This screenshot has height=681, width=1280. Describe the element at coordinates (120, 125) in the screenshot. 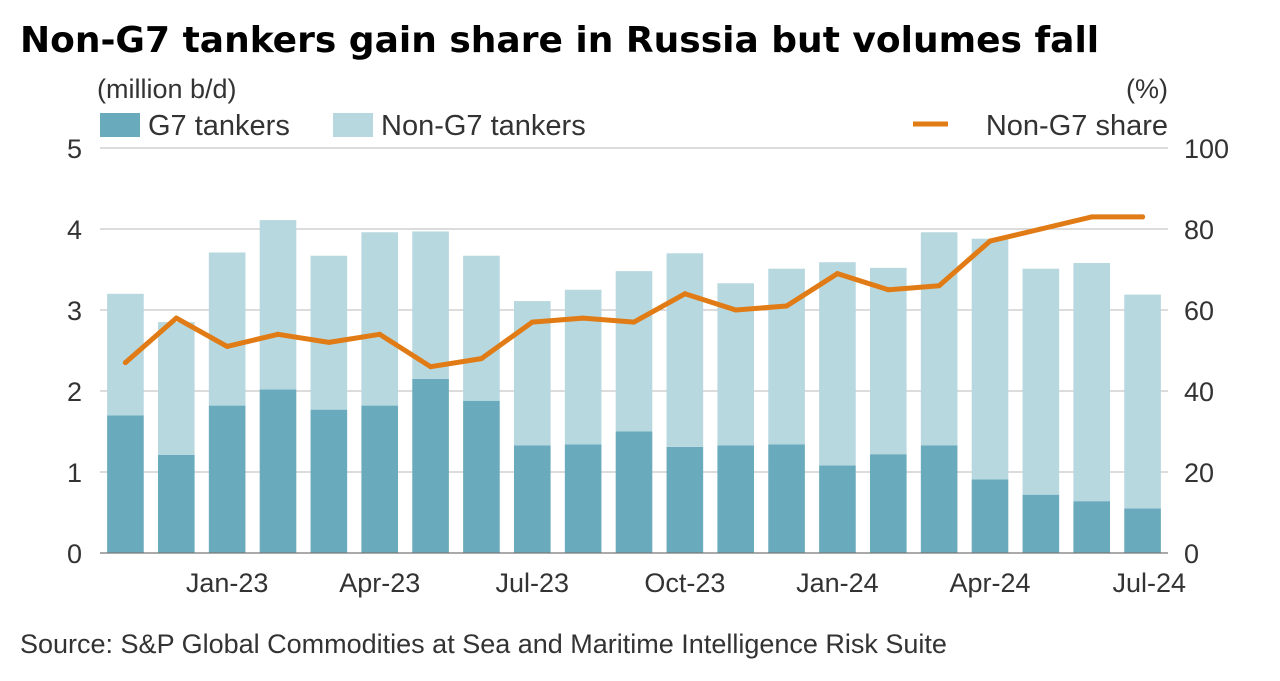

I see `legend-swatch-g7-tankers` at that location.